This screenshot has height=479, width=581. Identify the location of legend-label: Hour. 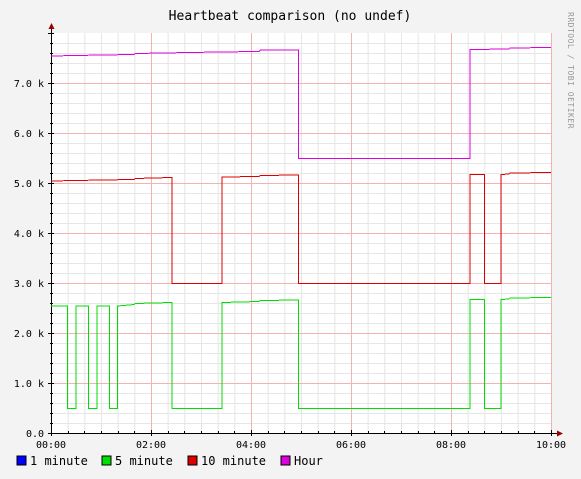
(308, 461).